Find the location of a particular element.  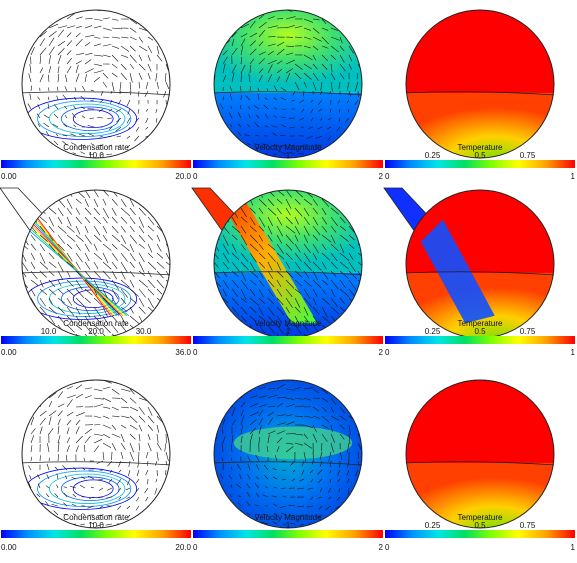

colorbar-tick-label: 20.0 is located at coordinates (96, 331).